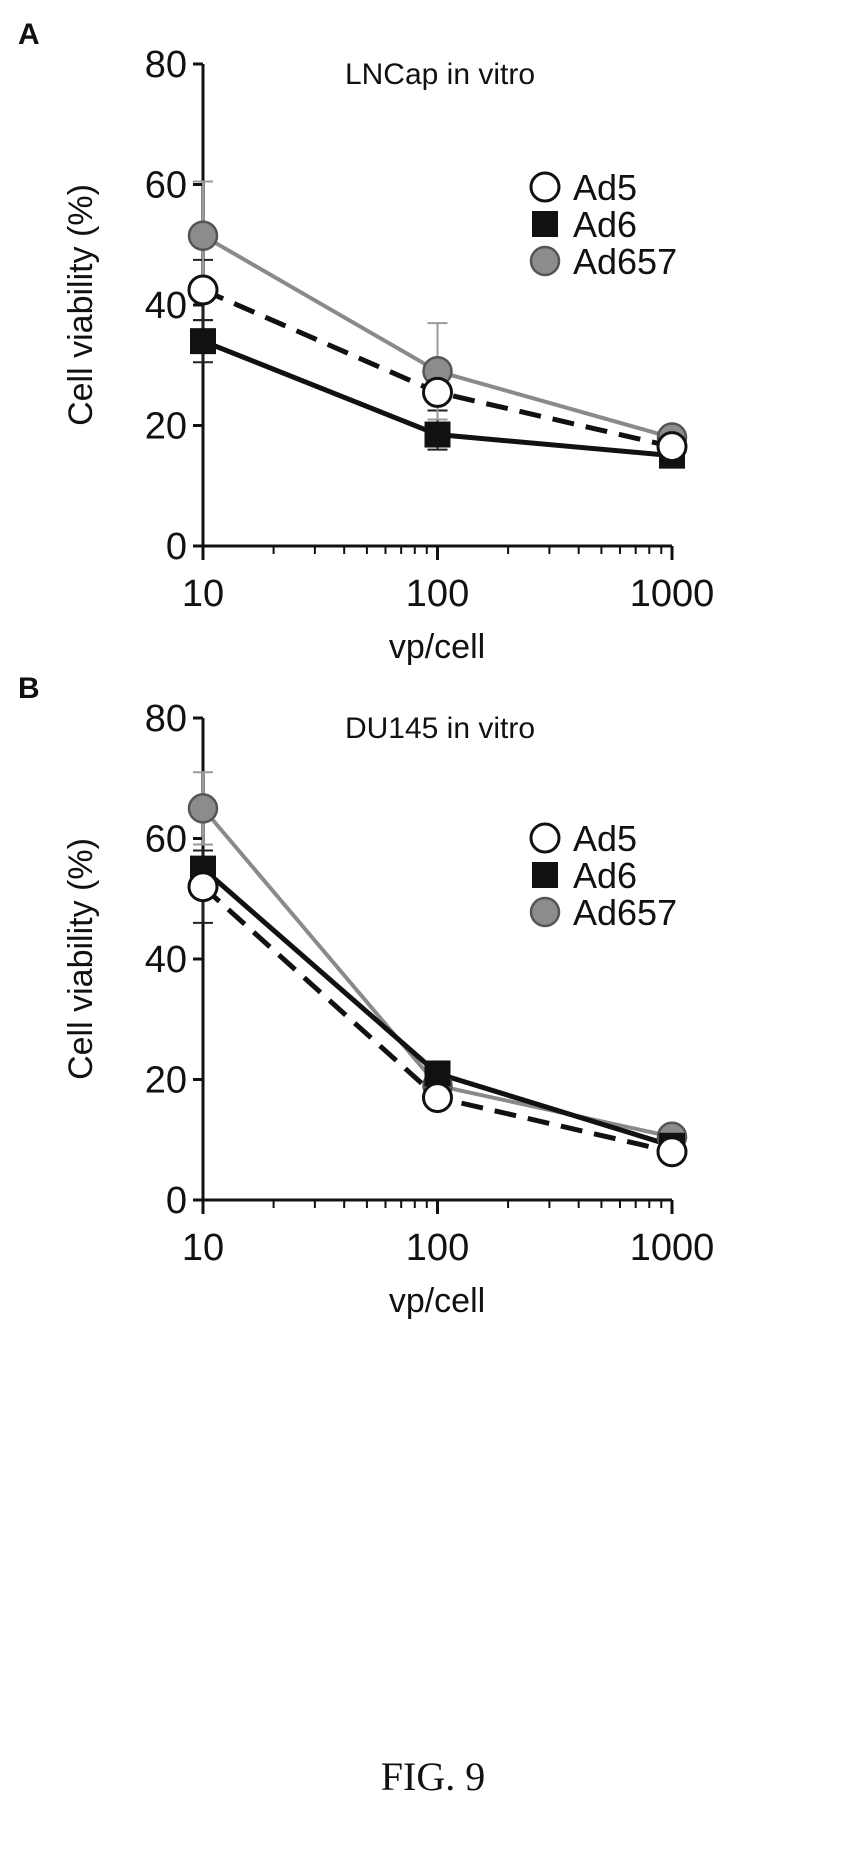 This screenshot has width=867, height=1855. What do you see at coordinates (440, 74) in the screenshot?
I see `chart-title: LNCap in vitro` at bounding box center [440, 74].